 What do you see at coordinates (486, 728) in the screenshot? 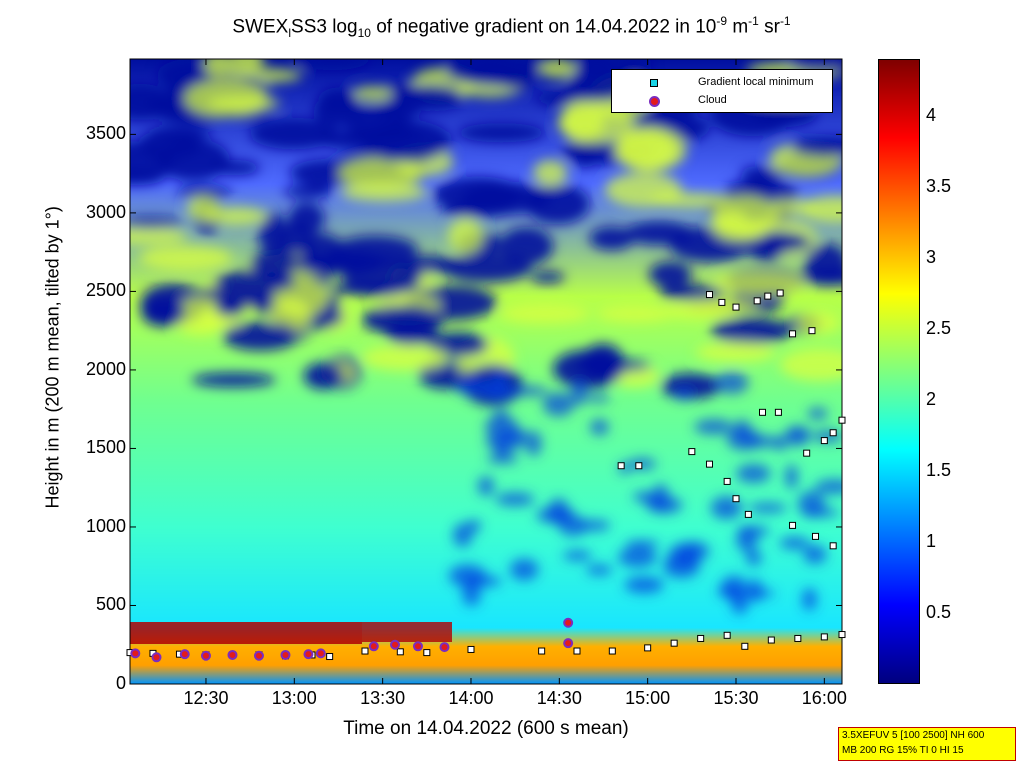
I see `x-axis-label: Time on 14.04.2022 (600 s mean)` at bounding box center [486, 728].